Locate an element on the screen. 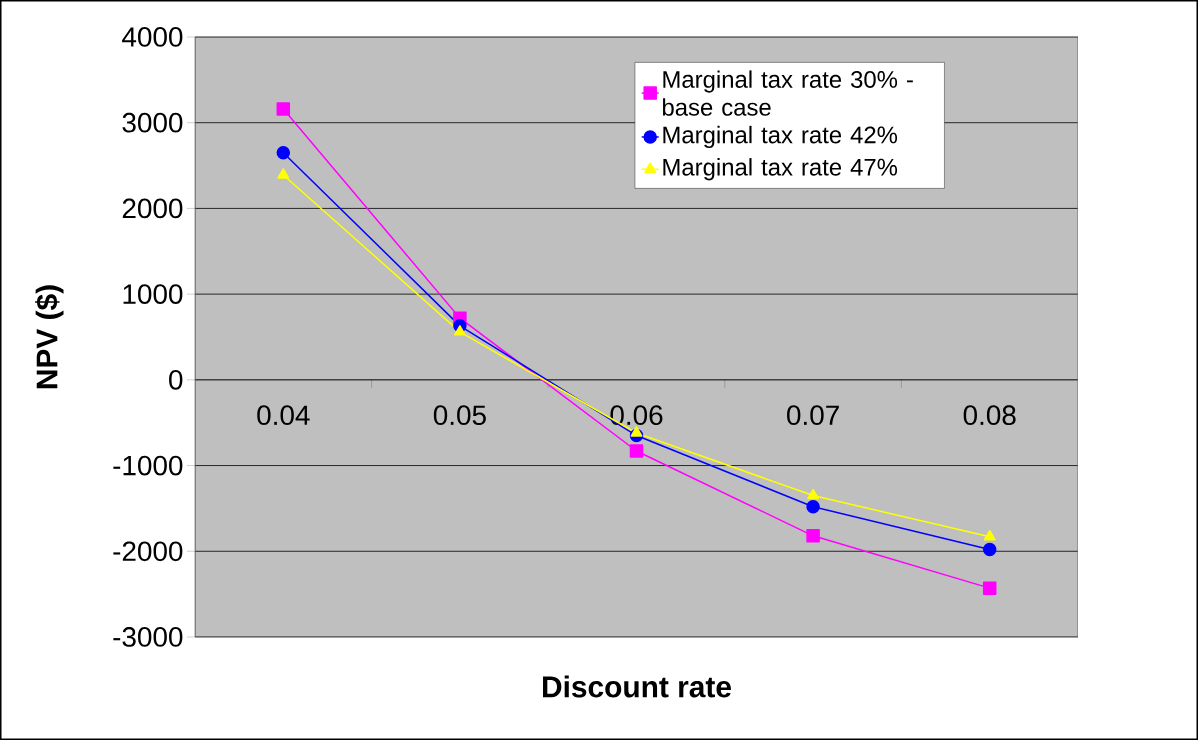 This screenshot has width=1198, height=740. legend-label: Marginal tax rate 30% - base case is located at coordinates (787, 93).